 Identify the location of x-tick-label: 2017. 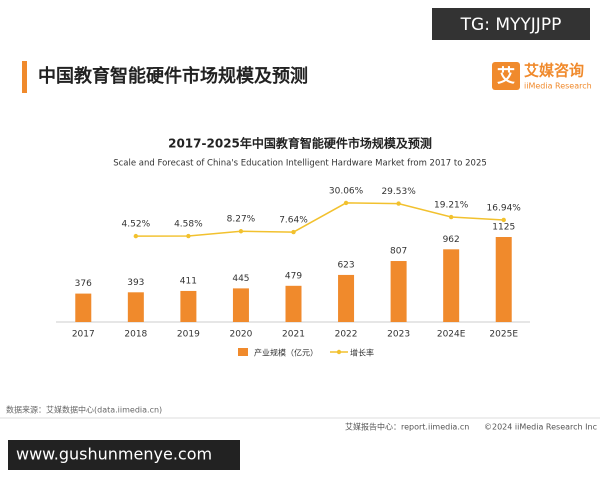
(83, 335).